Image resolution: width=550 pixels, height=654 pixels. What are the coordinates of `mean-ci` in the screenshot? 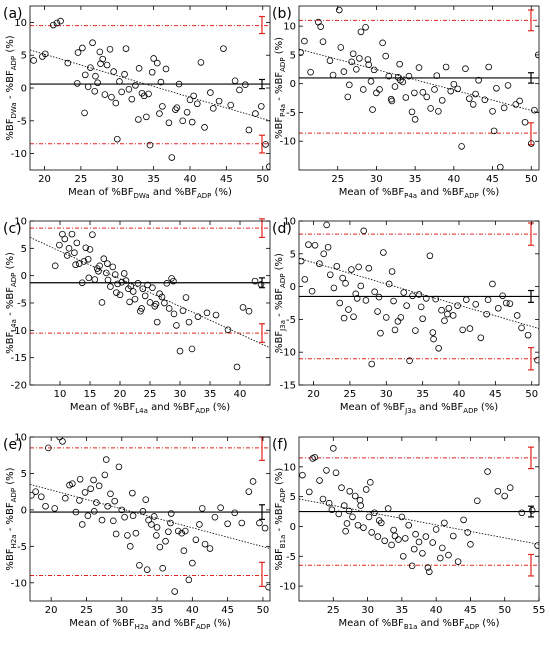 It's located at (262, 84).